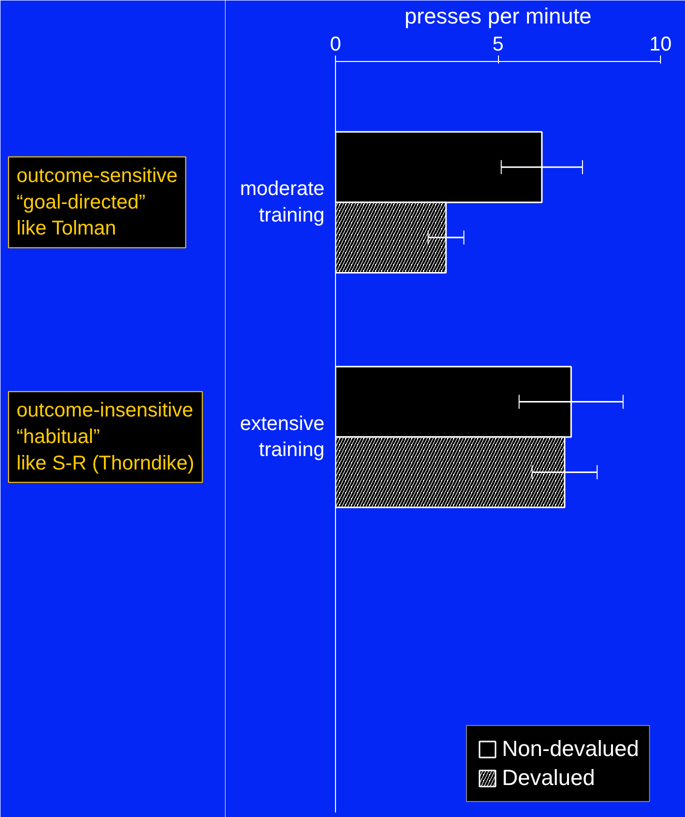  What do you see at coordinates (570, 749) in the screenshot?
I see `legend-label: Non-devalued` at bounding box center [570, 749].